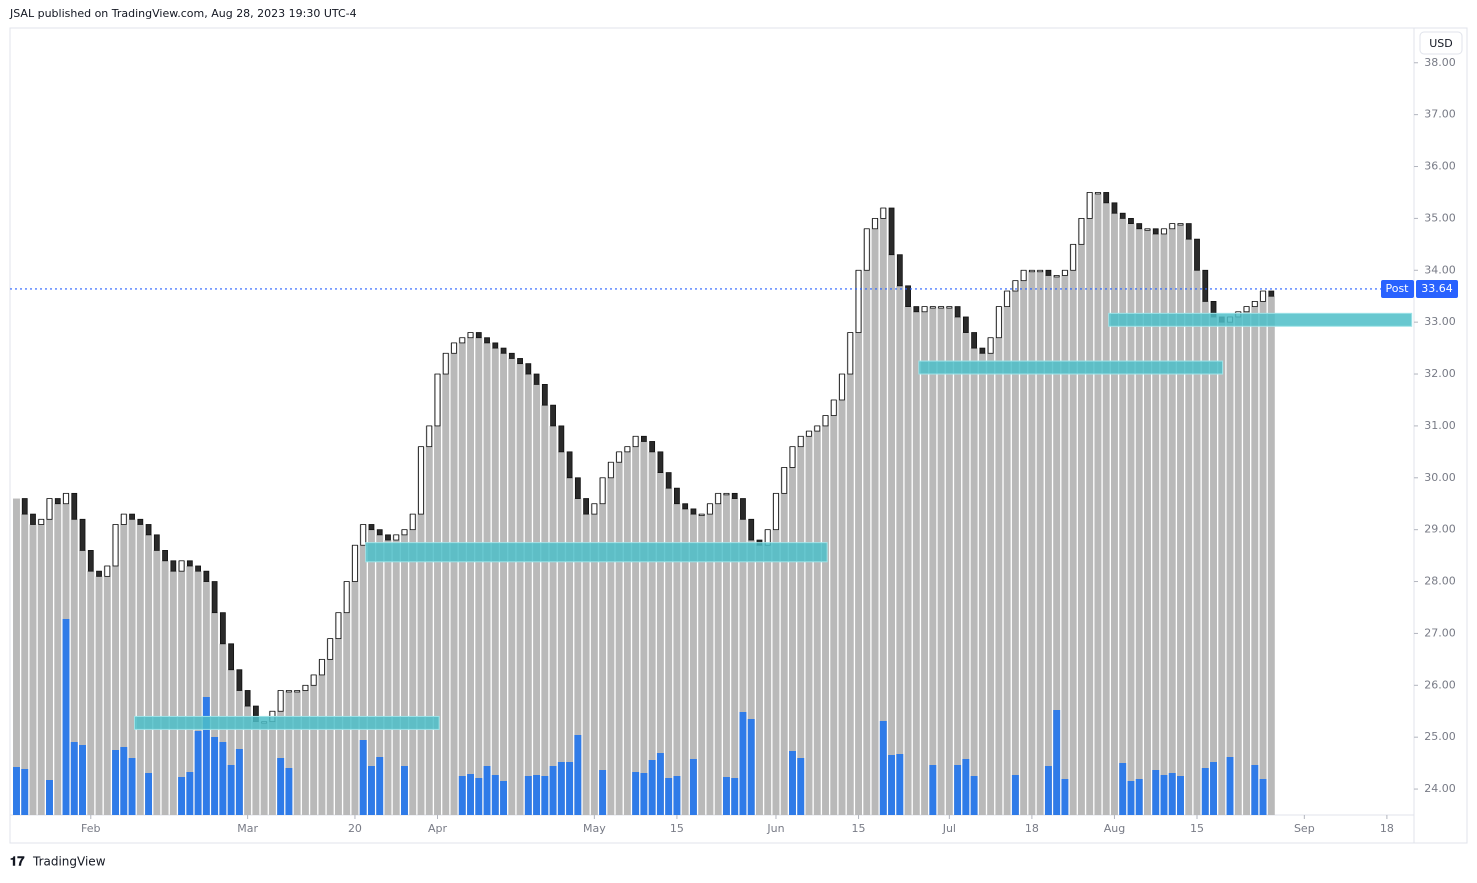 This screenshot has width=1477, height=883. I want to click on x-tick-label: 15, so click(859, 828).